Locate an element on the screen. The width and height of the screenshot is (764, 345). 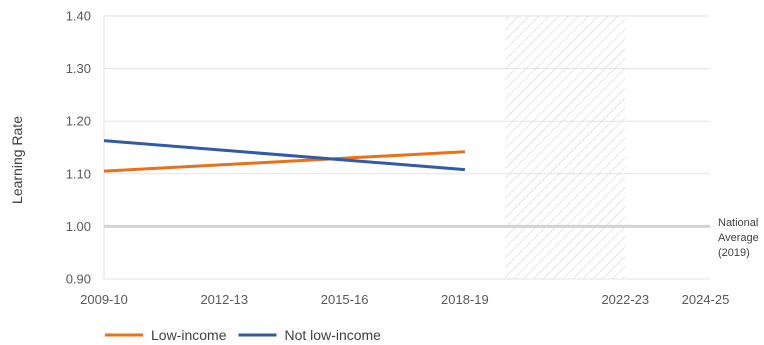
series-line-low-income is located at coordinates (284, 161).